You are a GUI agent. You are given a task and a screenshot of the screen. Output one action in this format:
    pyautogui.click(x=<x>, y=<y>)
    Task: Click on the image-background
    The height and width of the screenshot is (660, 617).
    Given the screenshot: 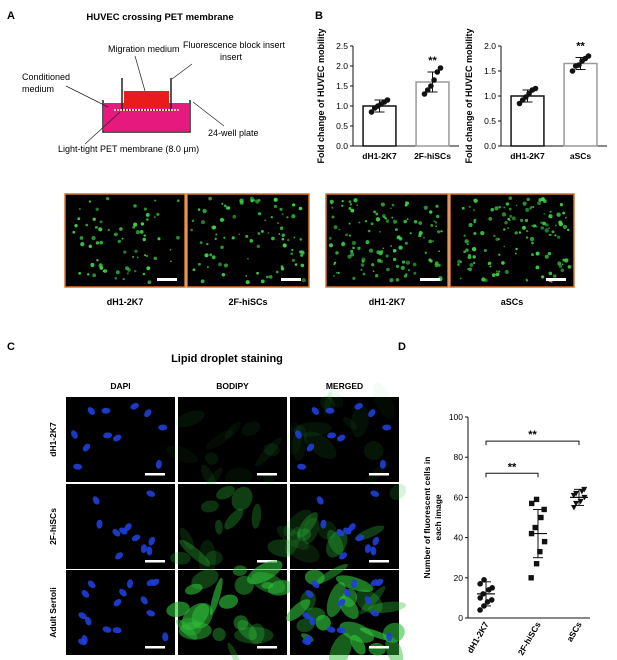 What is the action you would take?
    pyautogui.click(x=120, y=439)
    